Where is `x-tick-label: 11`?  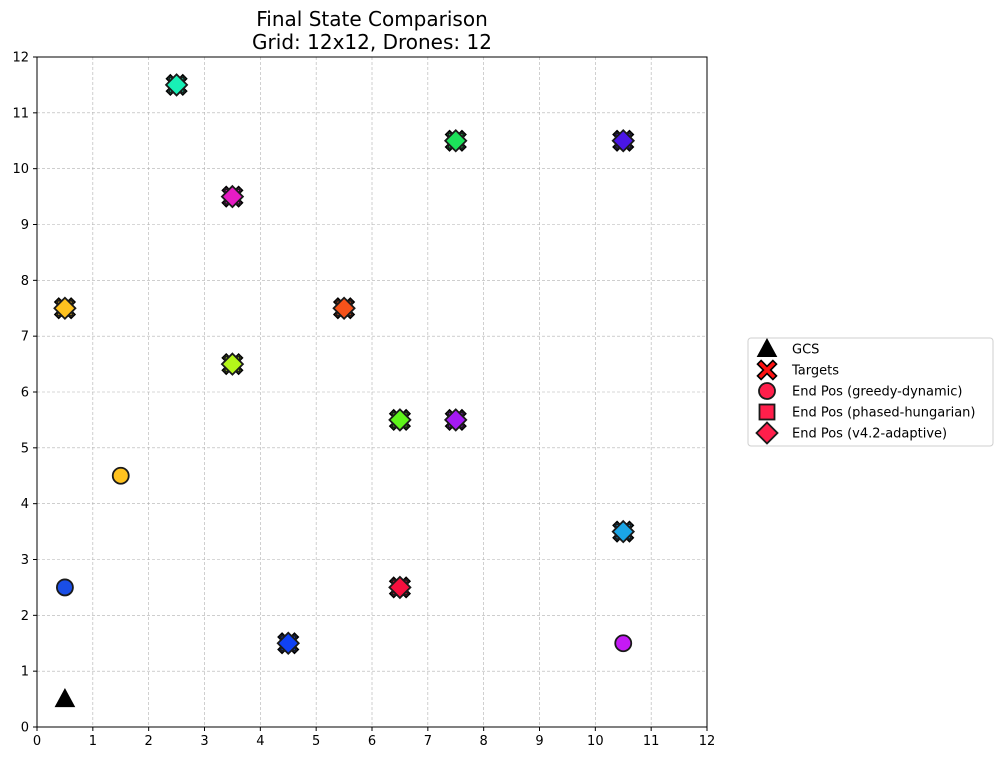 x-tick-label: 11 is located at coordinates (651, 741).